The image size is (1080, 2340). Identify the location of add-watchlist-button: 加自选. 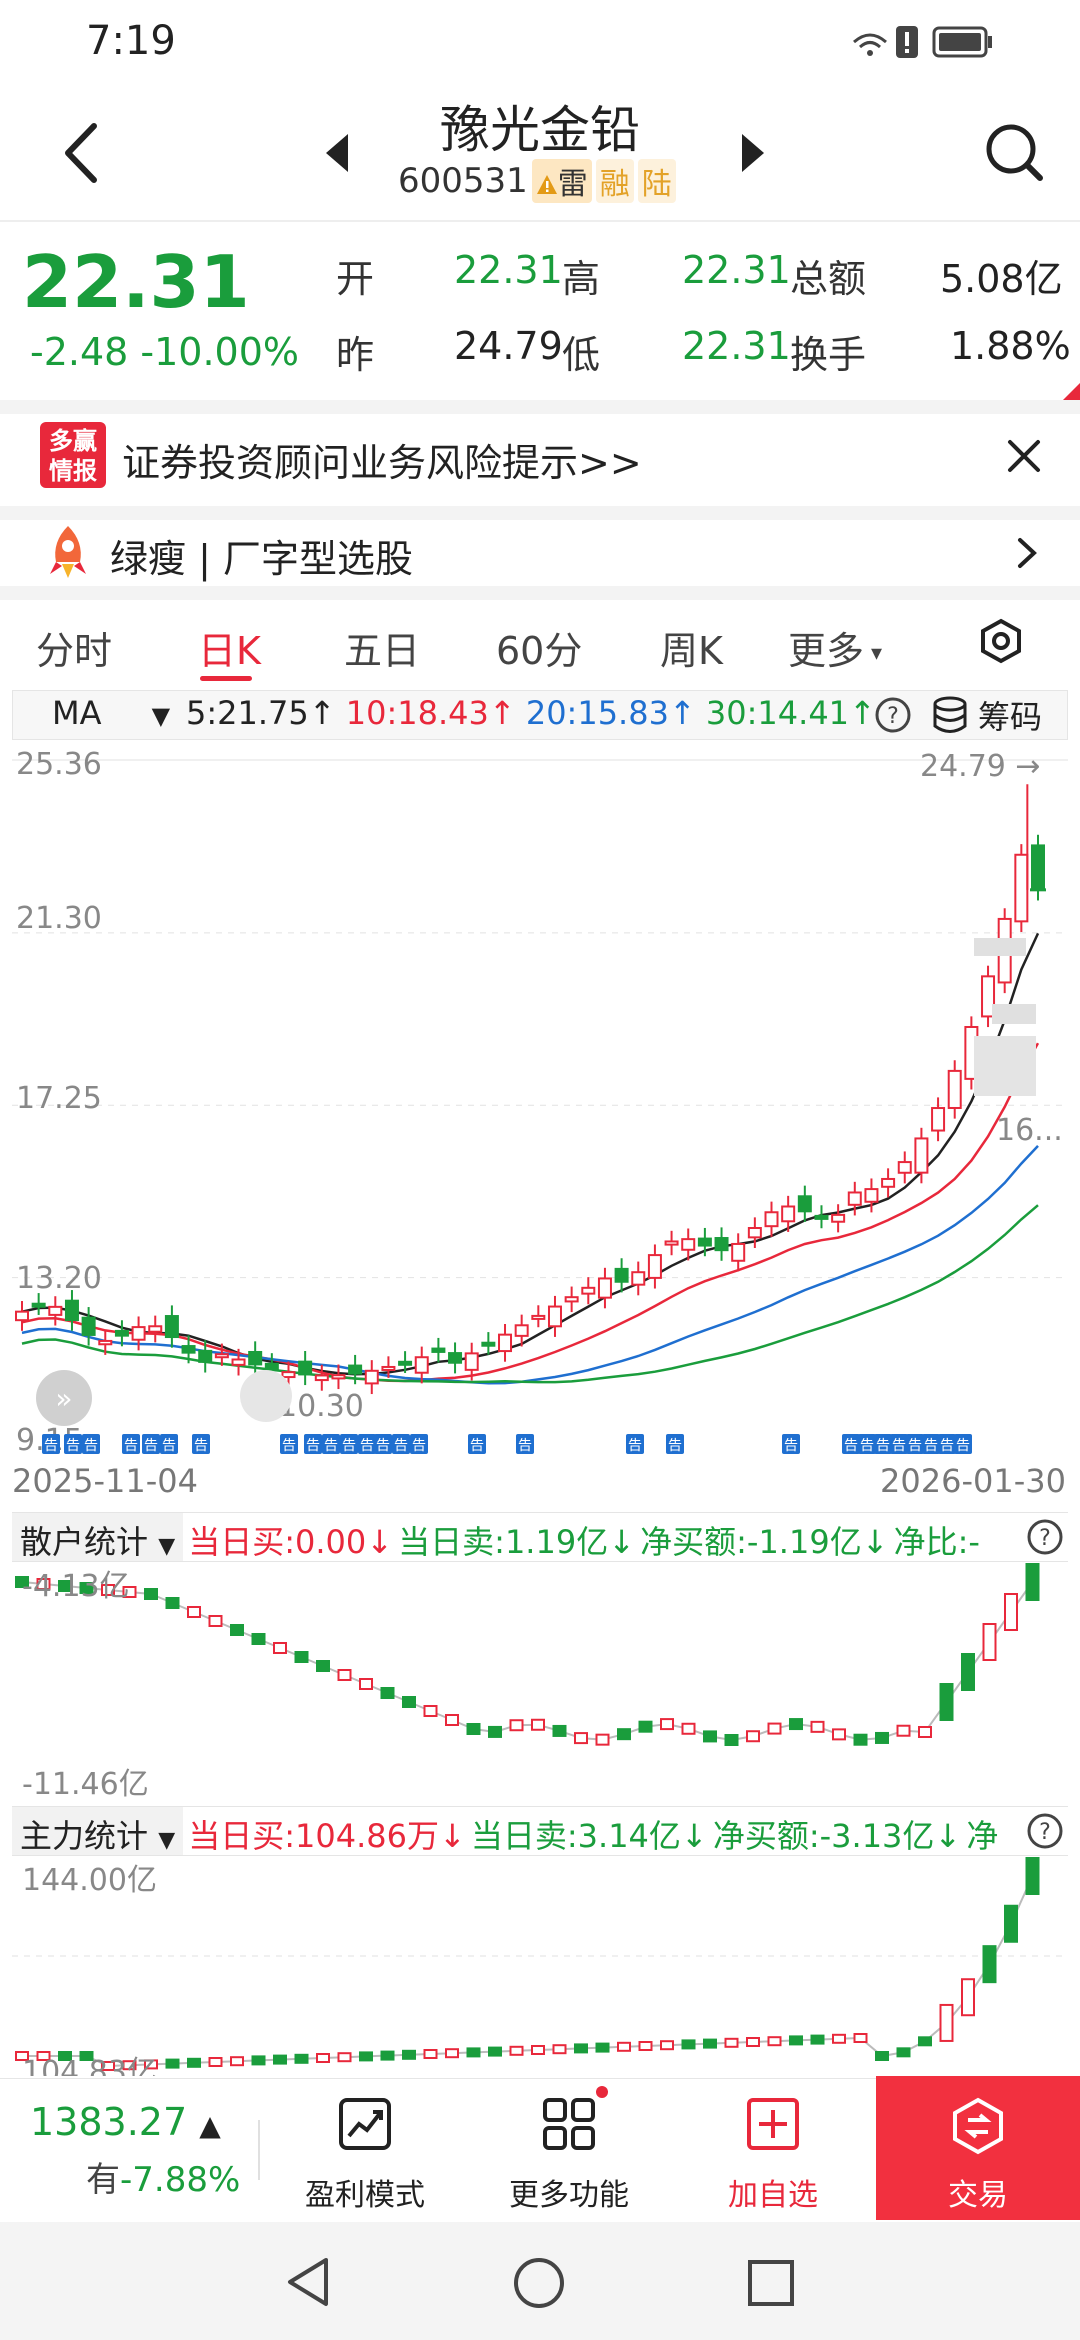
(773, 2155).